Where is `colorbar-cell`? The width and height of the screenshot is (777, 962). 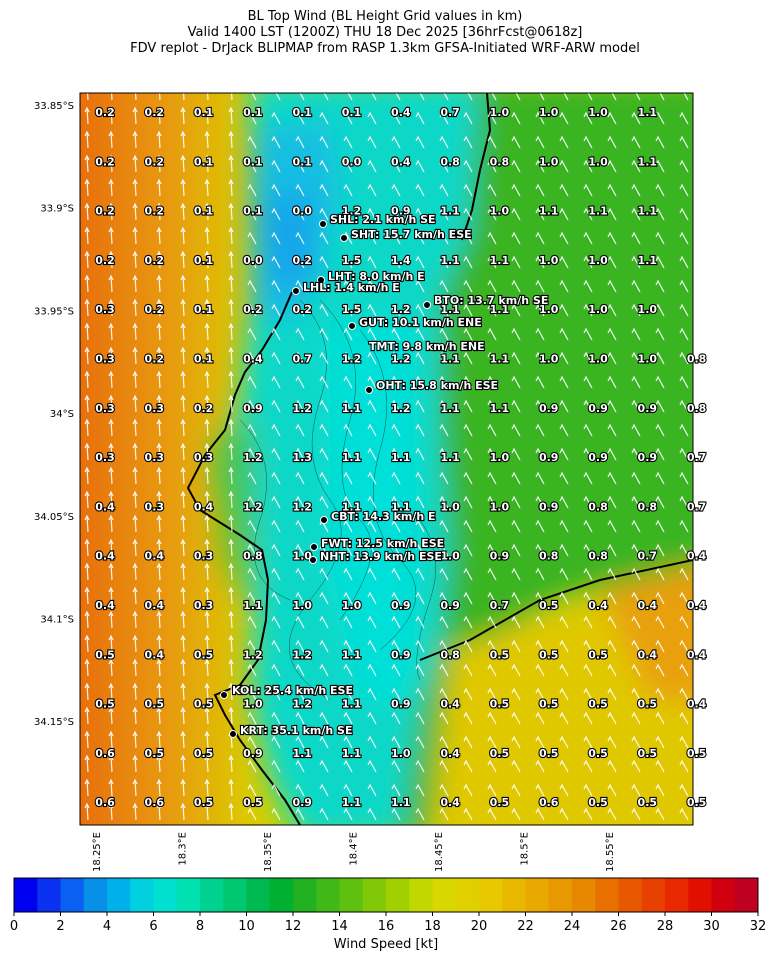 colorbar-cell is located at coordinates (491, 895).